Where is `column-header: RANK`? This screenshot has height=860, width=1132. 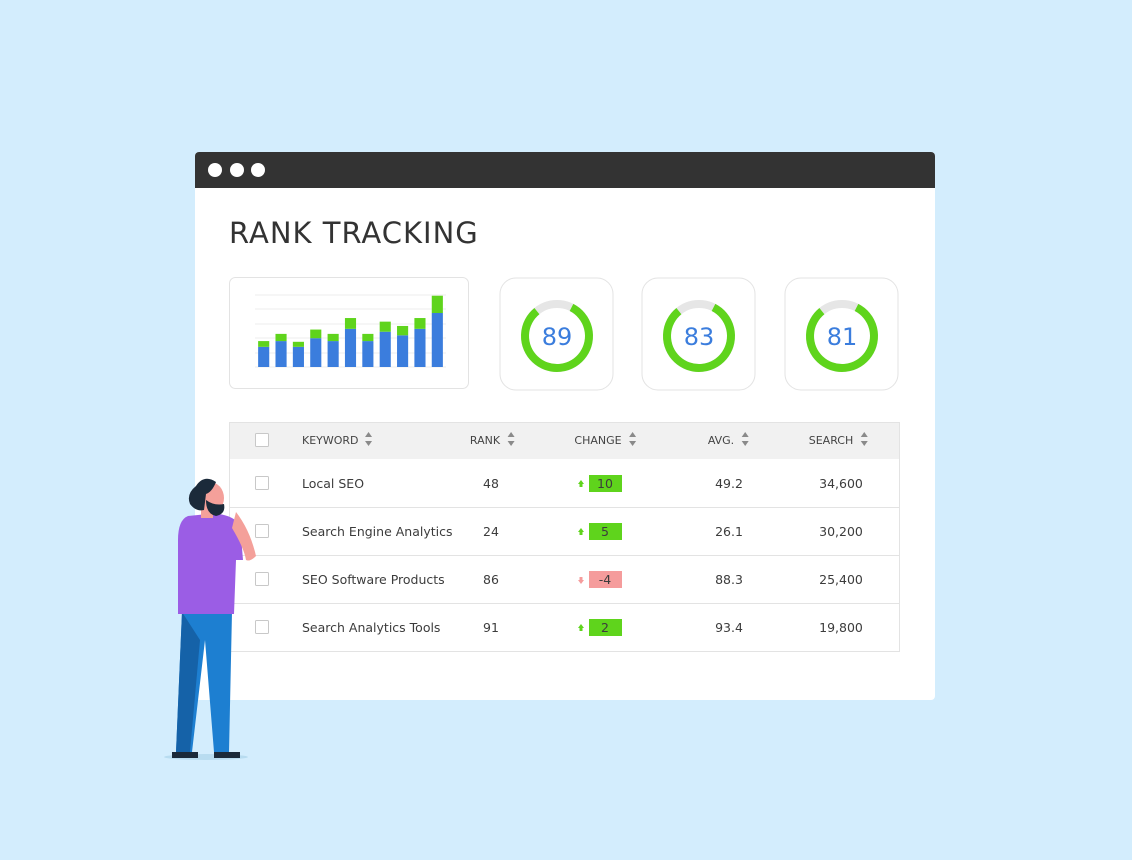
column-header: RANK is located at coordinates (485, 440).